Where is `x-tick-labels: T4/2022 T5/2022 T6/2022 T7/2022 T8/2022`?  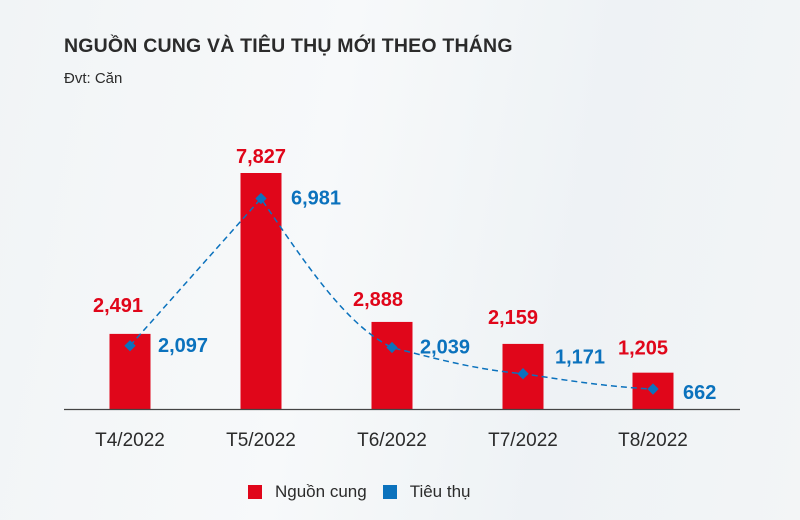 x-tick-labels: T4/2022 T5/2022 T6/2022 T7/2022 T8/2022 is located at coordinates (391, 440).